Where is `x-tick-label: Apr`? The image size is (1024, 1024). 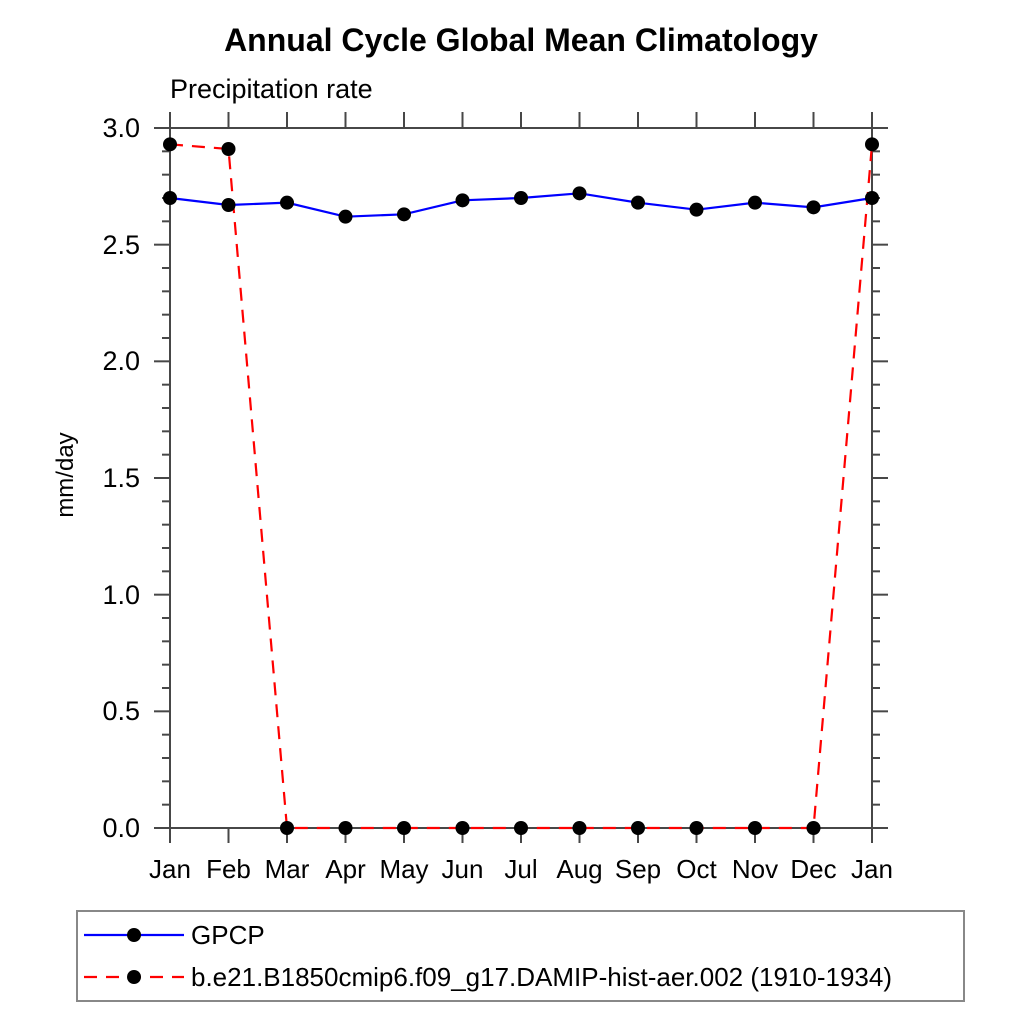
x-tick-label: Apr is located at coordinates (345, 869).